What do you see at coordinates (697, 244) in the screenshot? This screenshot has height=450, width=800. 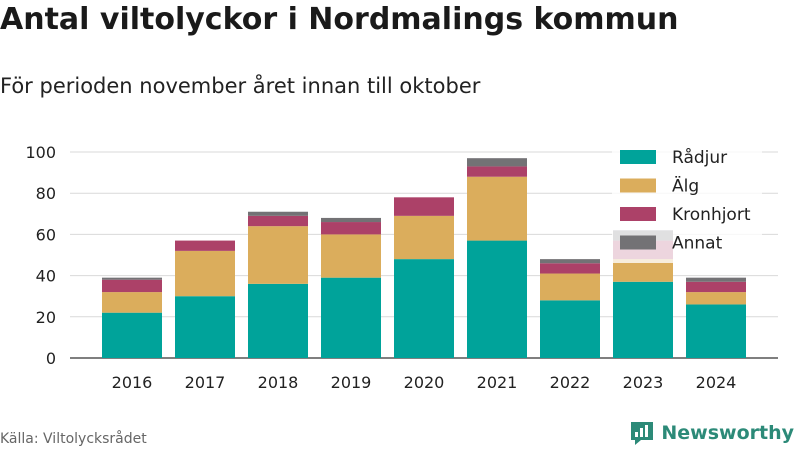 I see `legend-label: Annat` at bounding box center [697, 244].